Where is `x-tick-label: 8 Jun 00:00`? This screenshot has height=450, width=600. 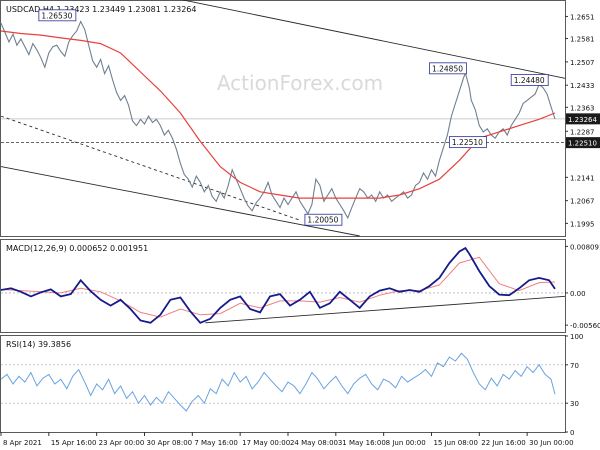 x-tick-label: 8 Jun 00:00 is located at coordinates (406, 443).